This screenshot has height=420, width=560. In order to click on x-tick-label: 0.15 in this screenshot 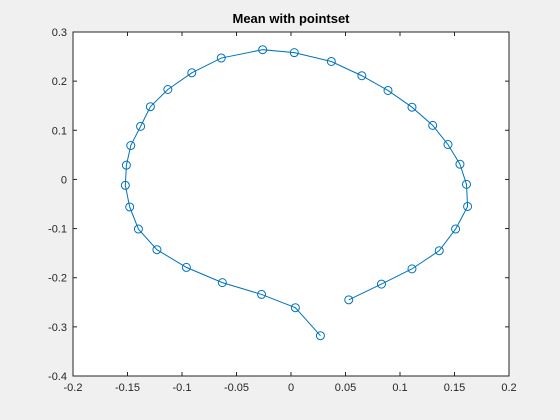, I will do `click(454, 388)`.